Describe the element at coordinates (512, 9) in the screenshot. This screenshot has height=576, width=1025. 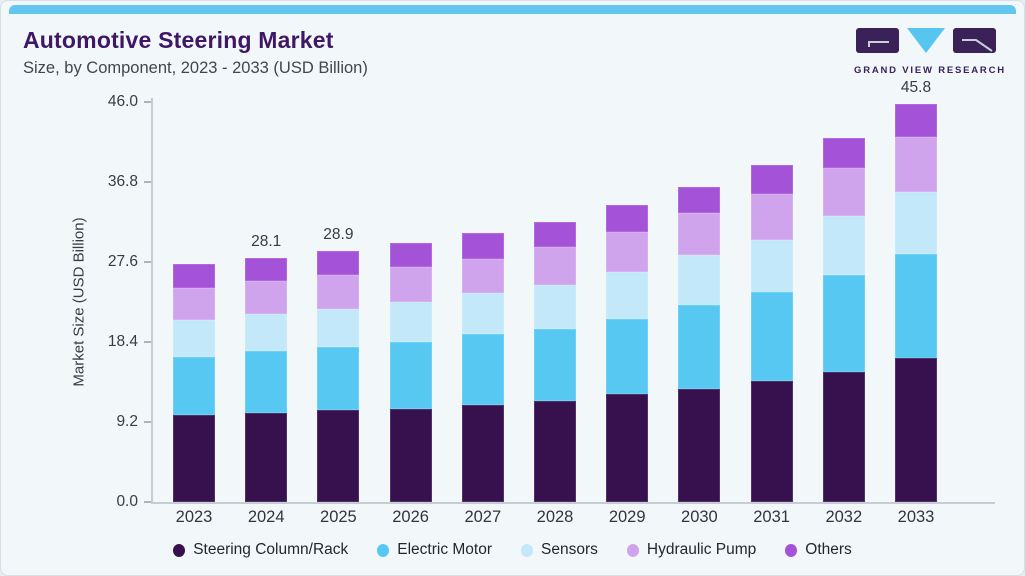
I see `top-accent-bar` at that location.